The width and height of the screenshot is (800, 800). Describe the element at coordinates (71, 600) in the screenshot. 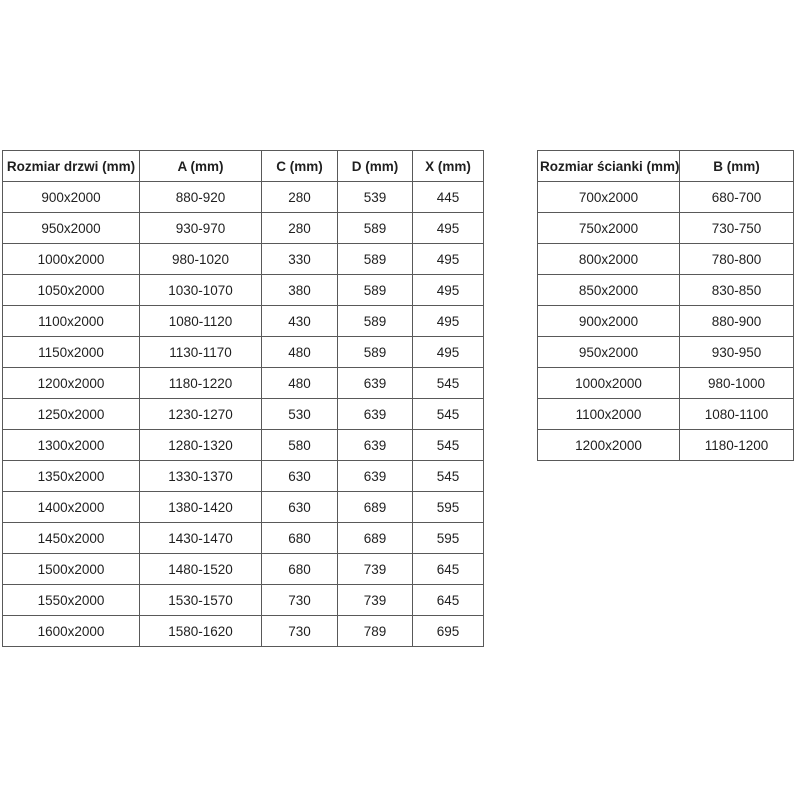

I see `table-cell: 1550x2000` at that location.